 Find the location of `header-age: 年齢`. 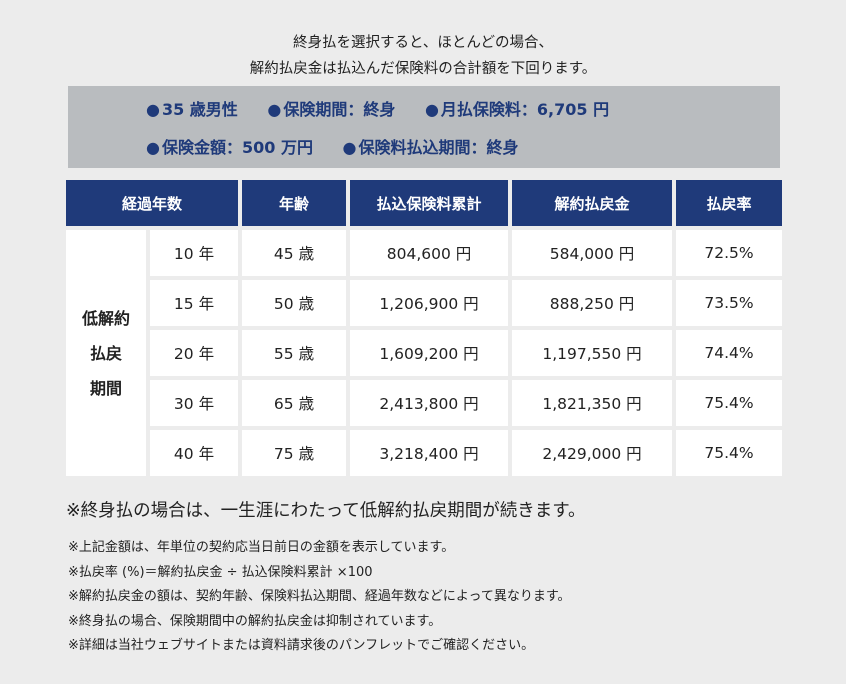

header-age: 年齢 is located at coordinates (294, 203).